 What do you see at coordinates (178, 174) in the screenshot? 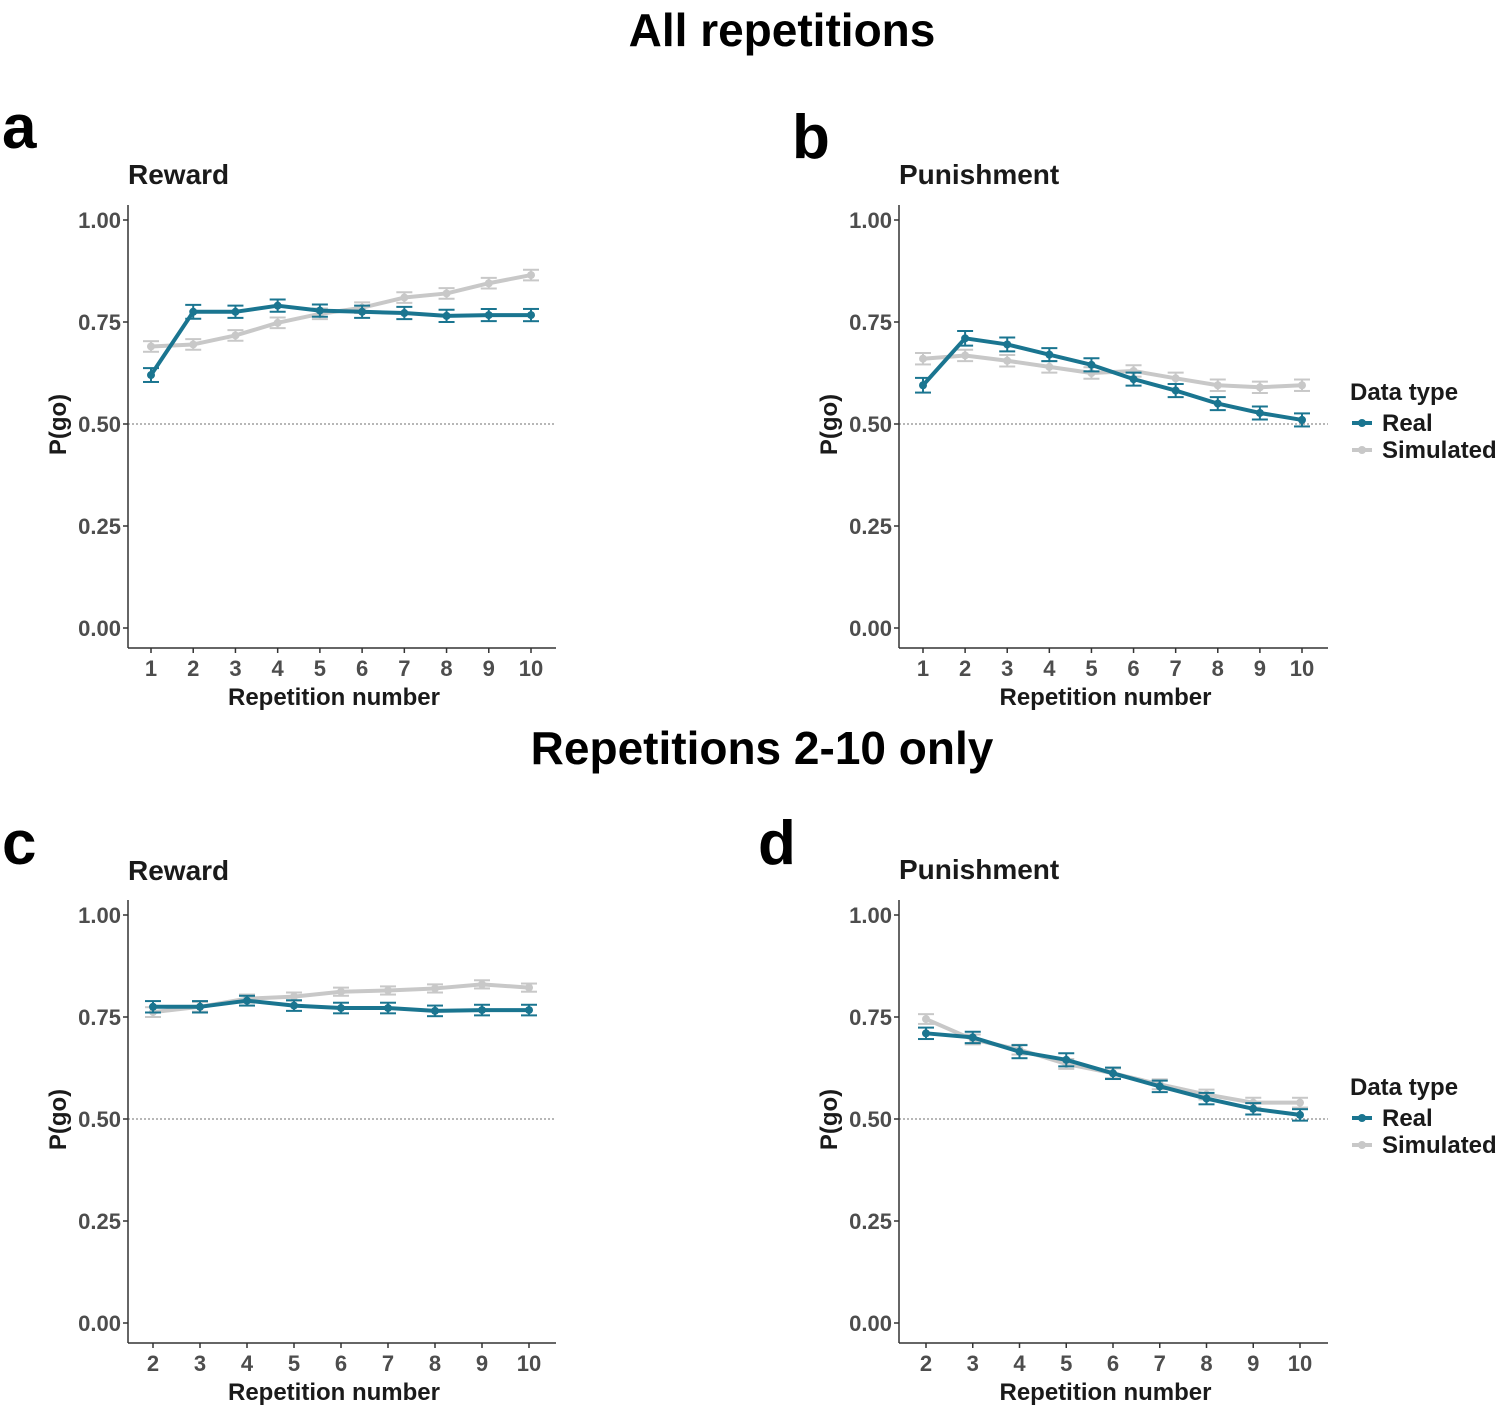
I see `panel-title: Reward` at bounding box center [178, 174].